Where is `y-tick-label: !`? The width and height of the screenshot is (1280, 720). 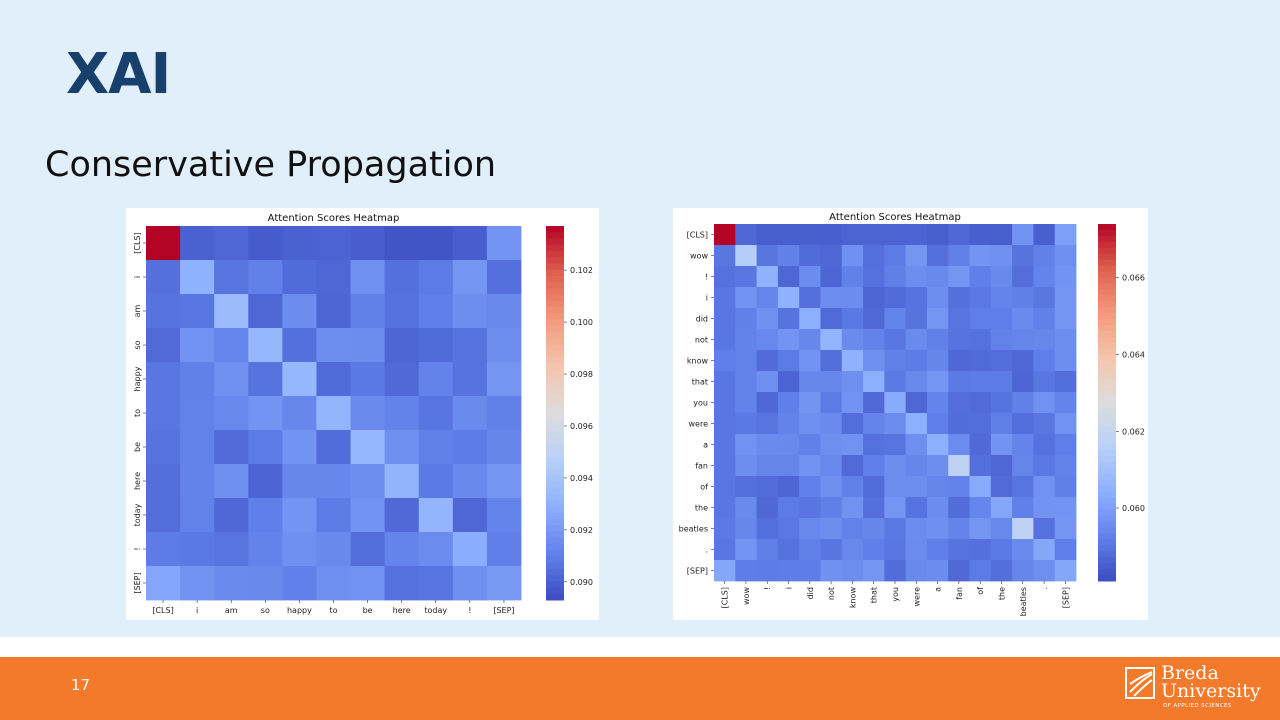
y-tick-label: ! is located at coordinates (706, 277).